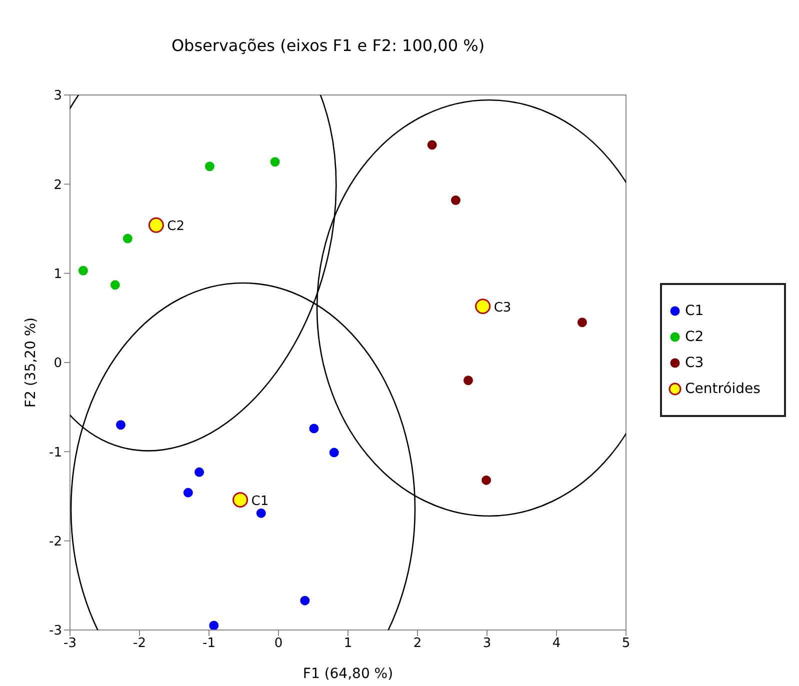 This screenshot has width=799, height=686. Describe the element at coordinates (55, 542) in the screenshot. I see `y-tick-label: -2` at that location.